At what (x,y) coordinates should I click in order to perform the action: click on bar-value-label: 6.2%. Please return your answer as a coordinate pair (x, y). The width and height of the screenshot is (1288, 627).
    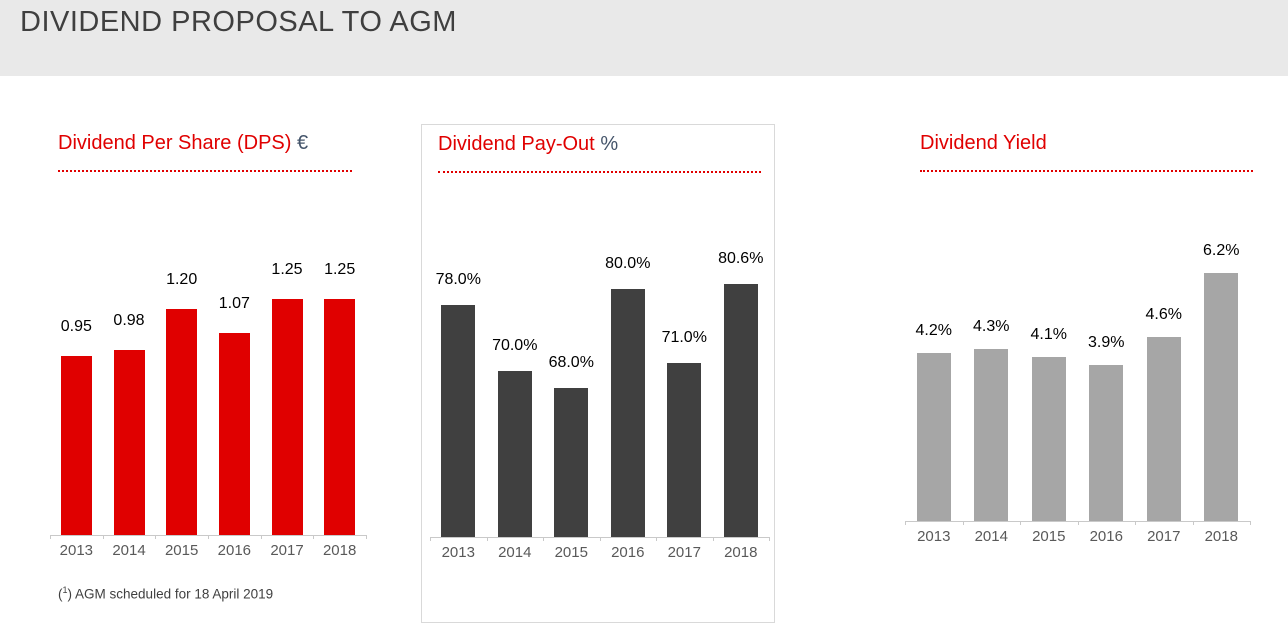
    Looking at the image, I should click on (1221, 250).